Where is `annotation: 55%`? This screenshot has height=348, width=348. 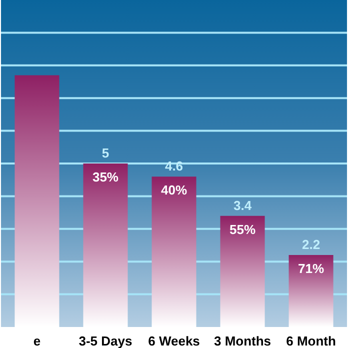
annotation: 55% is located at coordinates (243, 229).